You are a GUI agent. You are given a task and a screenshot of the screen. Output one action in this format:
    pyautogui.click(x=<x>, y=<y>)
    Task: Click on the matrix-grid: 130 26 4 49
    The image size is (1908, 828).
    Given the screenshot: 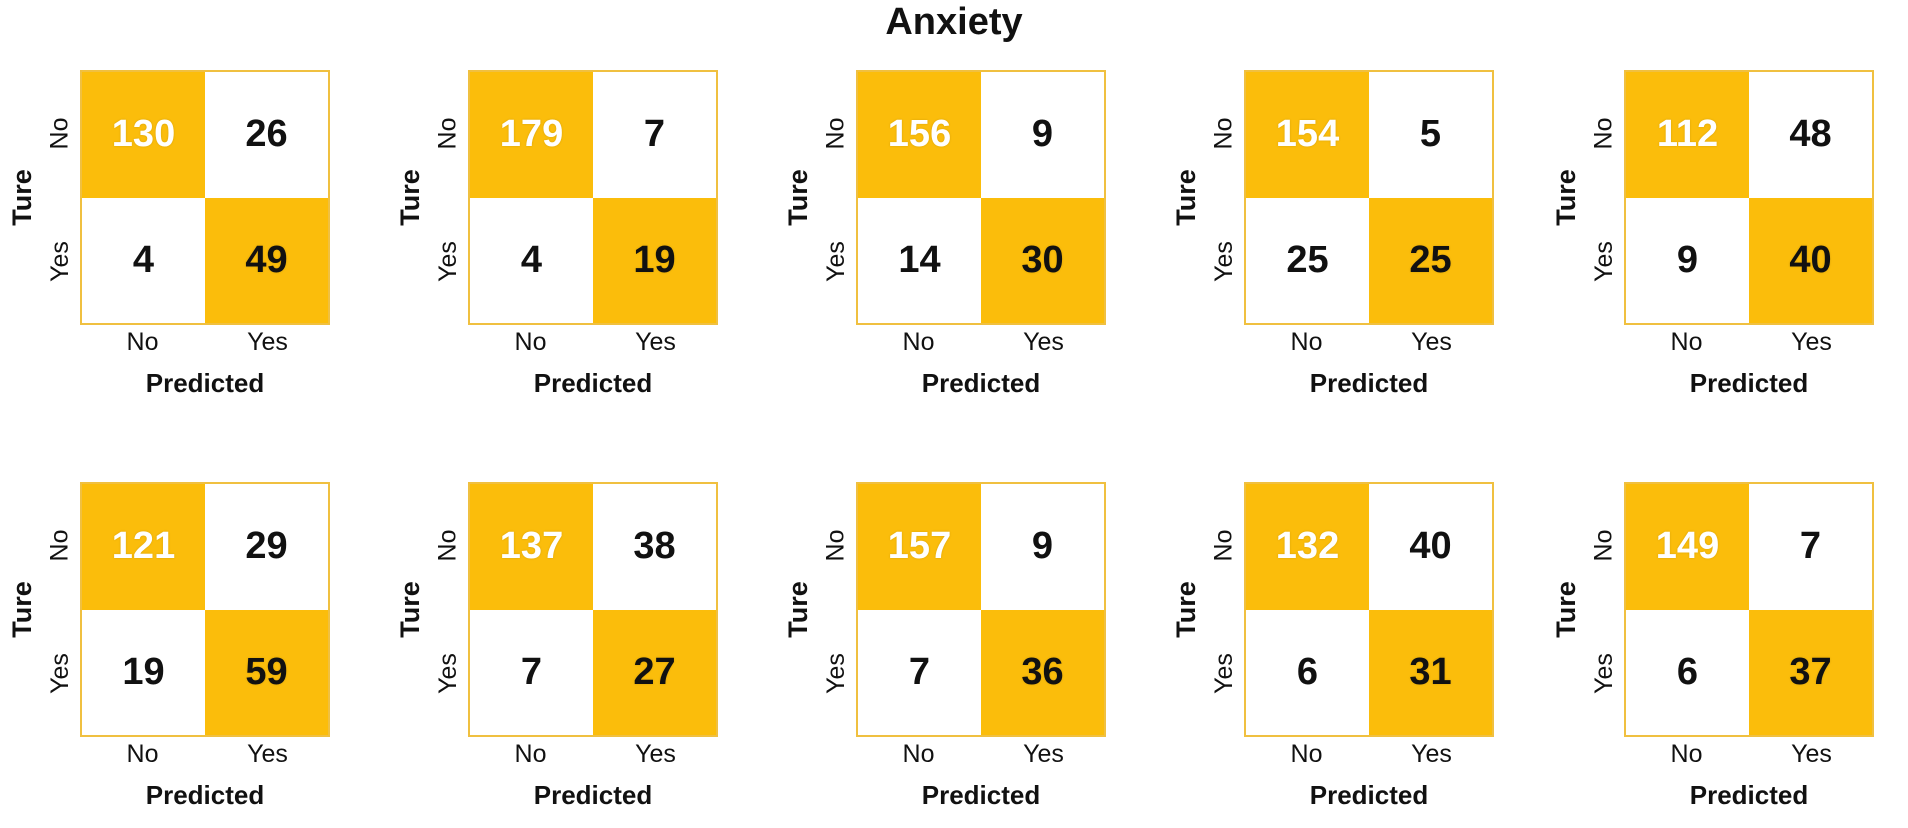 What is the action you would take?
    pyautogui.click(x=205, y=197)
    